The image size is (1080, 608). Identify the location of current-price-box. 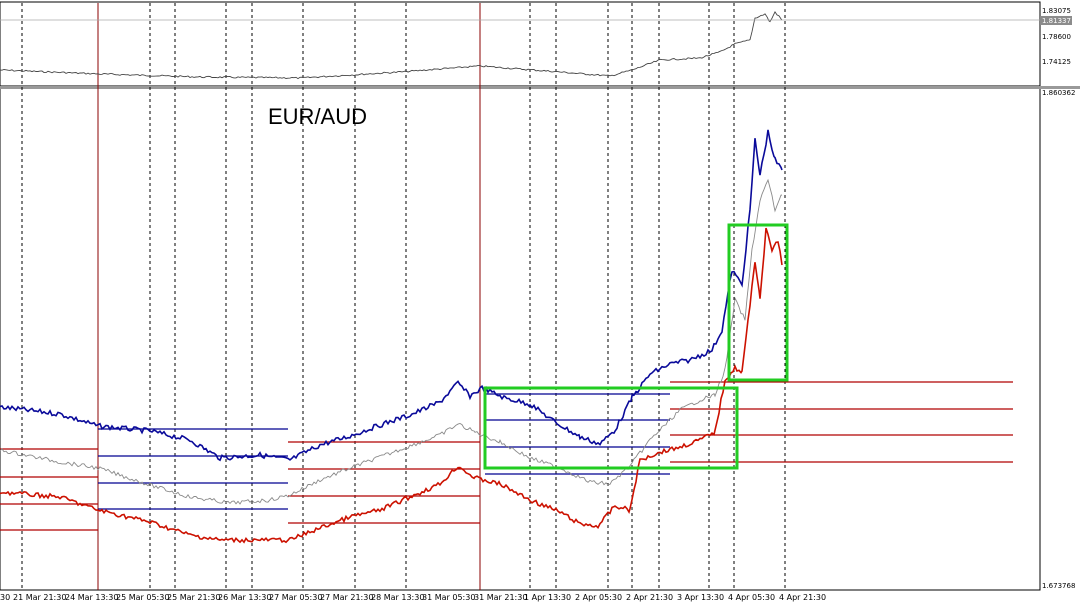
(1056, 20).